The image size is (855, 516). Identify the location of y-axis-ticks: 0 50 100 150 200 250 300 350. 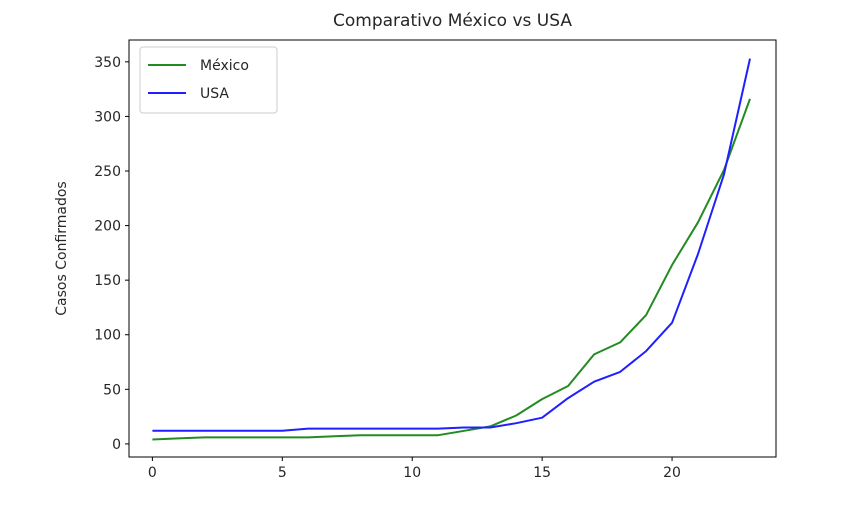
(111, 254).